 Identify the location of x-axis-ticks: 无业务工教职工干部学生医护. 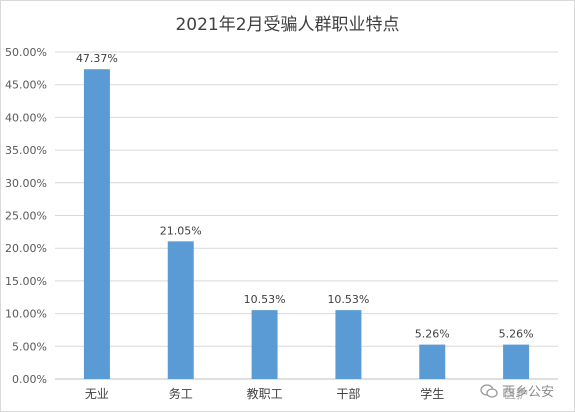
(306, 393).